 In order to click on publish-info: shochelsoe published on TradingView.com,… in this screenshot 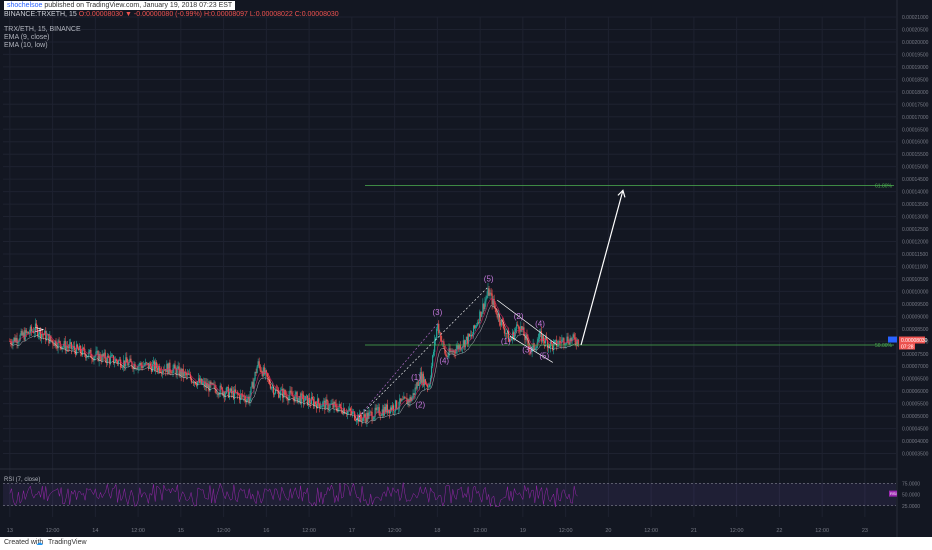, I will do `click(120, 5)`.